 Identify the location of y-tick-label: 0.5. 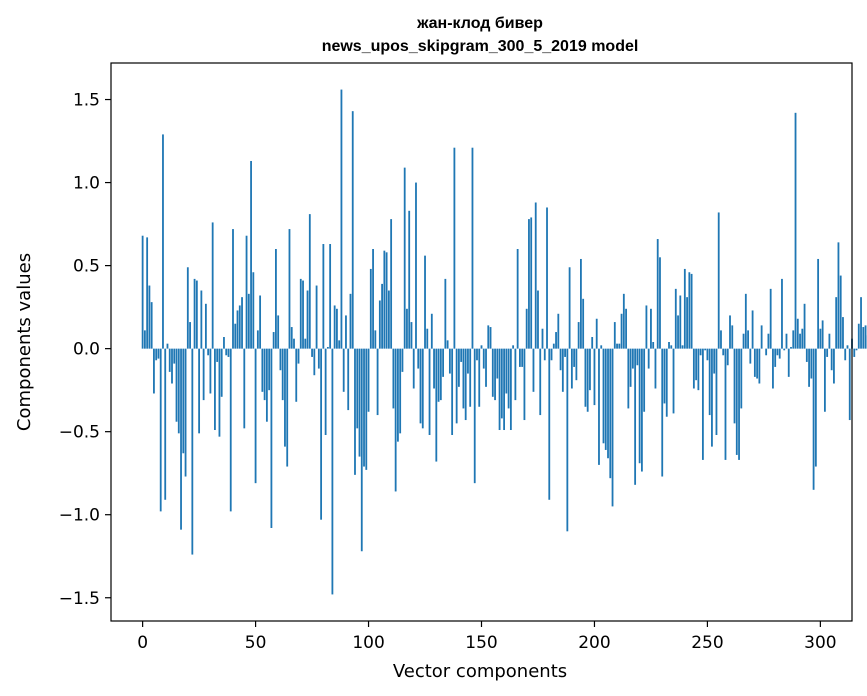
(86, 267).